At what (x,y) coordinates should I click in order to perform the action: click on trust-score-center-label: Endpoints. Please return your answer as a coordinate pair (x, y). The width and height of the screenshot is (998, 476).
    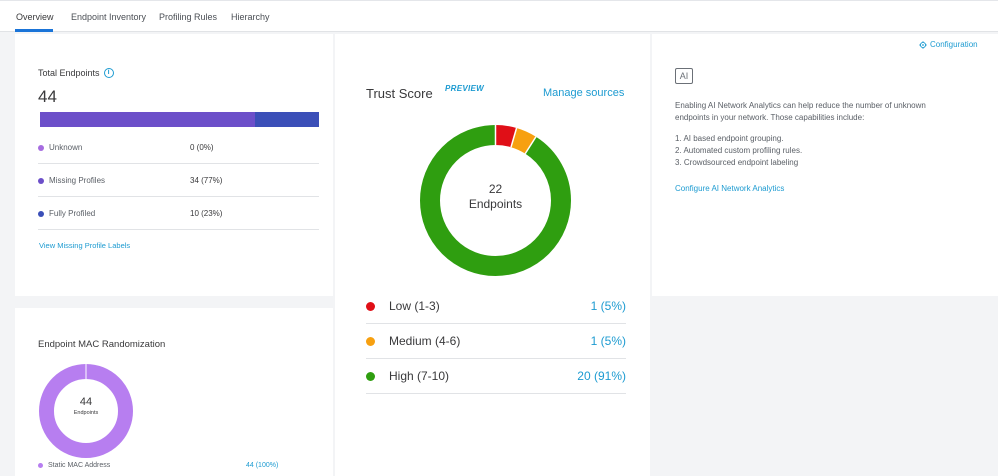
    Looking at the image, I should click on (495, 204).